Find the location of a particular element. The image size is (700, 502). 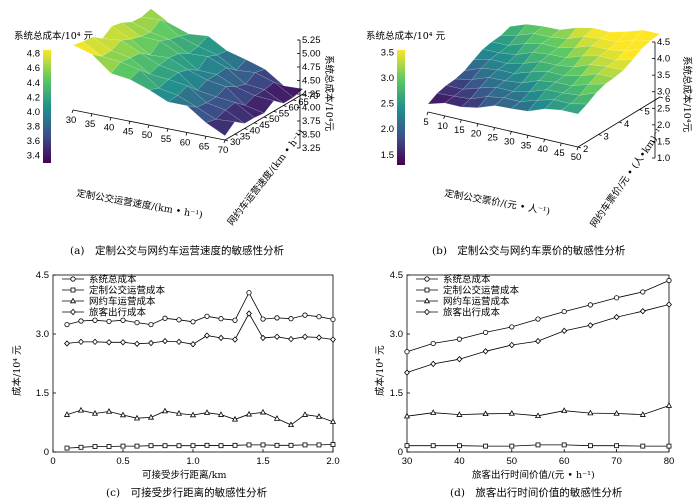

panel-b-z-tick-label: 4.0 is located at coordinates (663, 59).